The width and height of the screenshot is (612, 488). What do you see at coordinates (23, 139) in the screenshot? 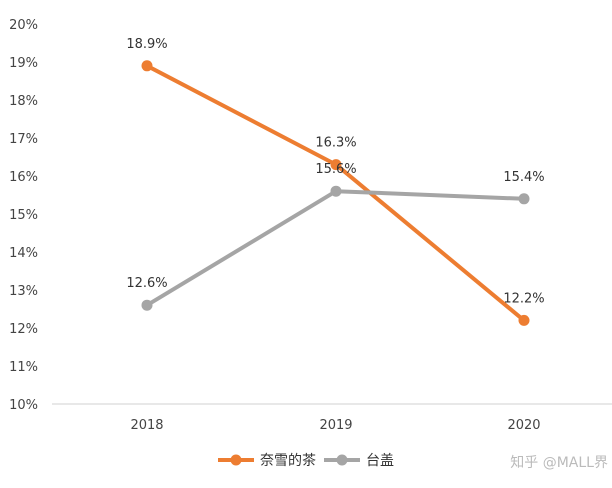
I see `y-tick-label: 17%` at bounding box center [23, 139].